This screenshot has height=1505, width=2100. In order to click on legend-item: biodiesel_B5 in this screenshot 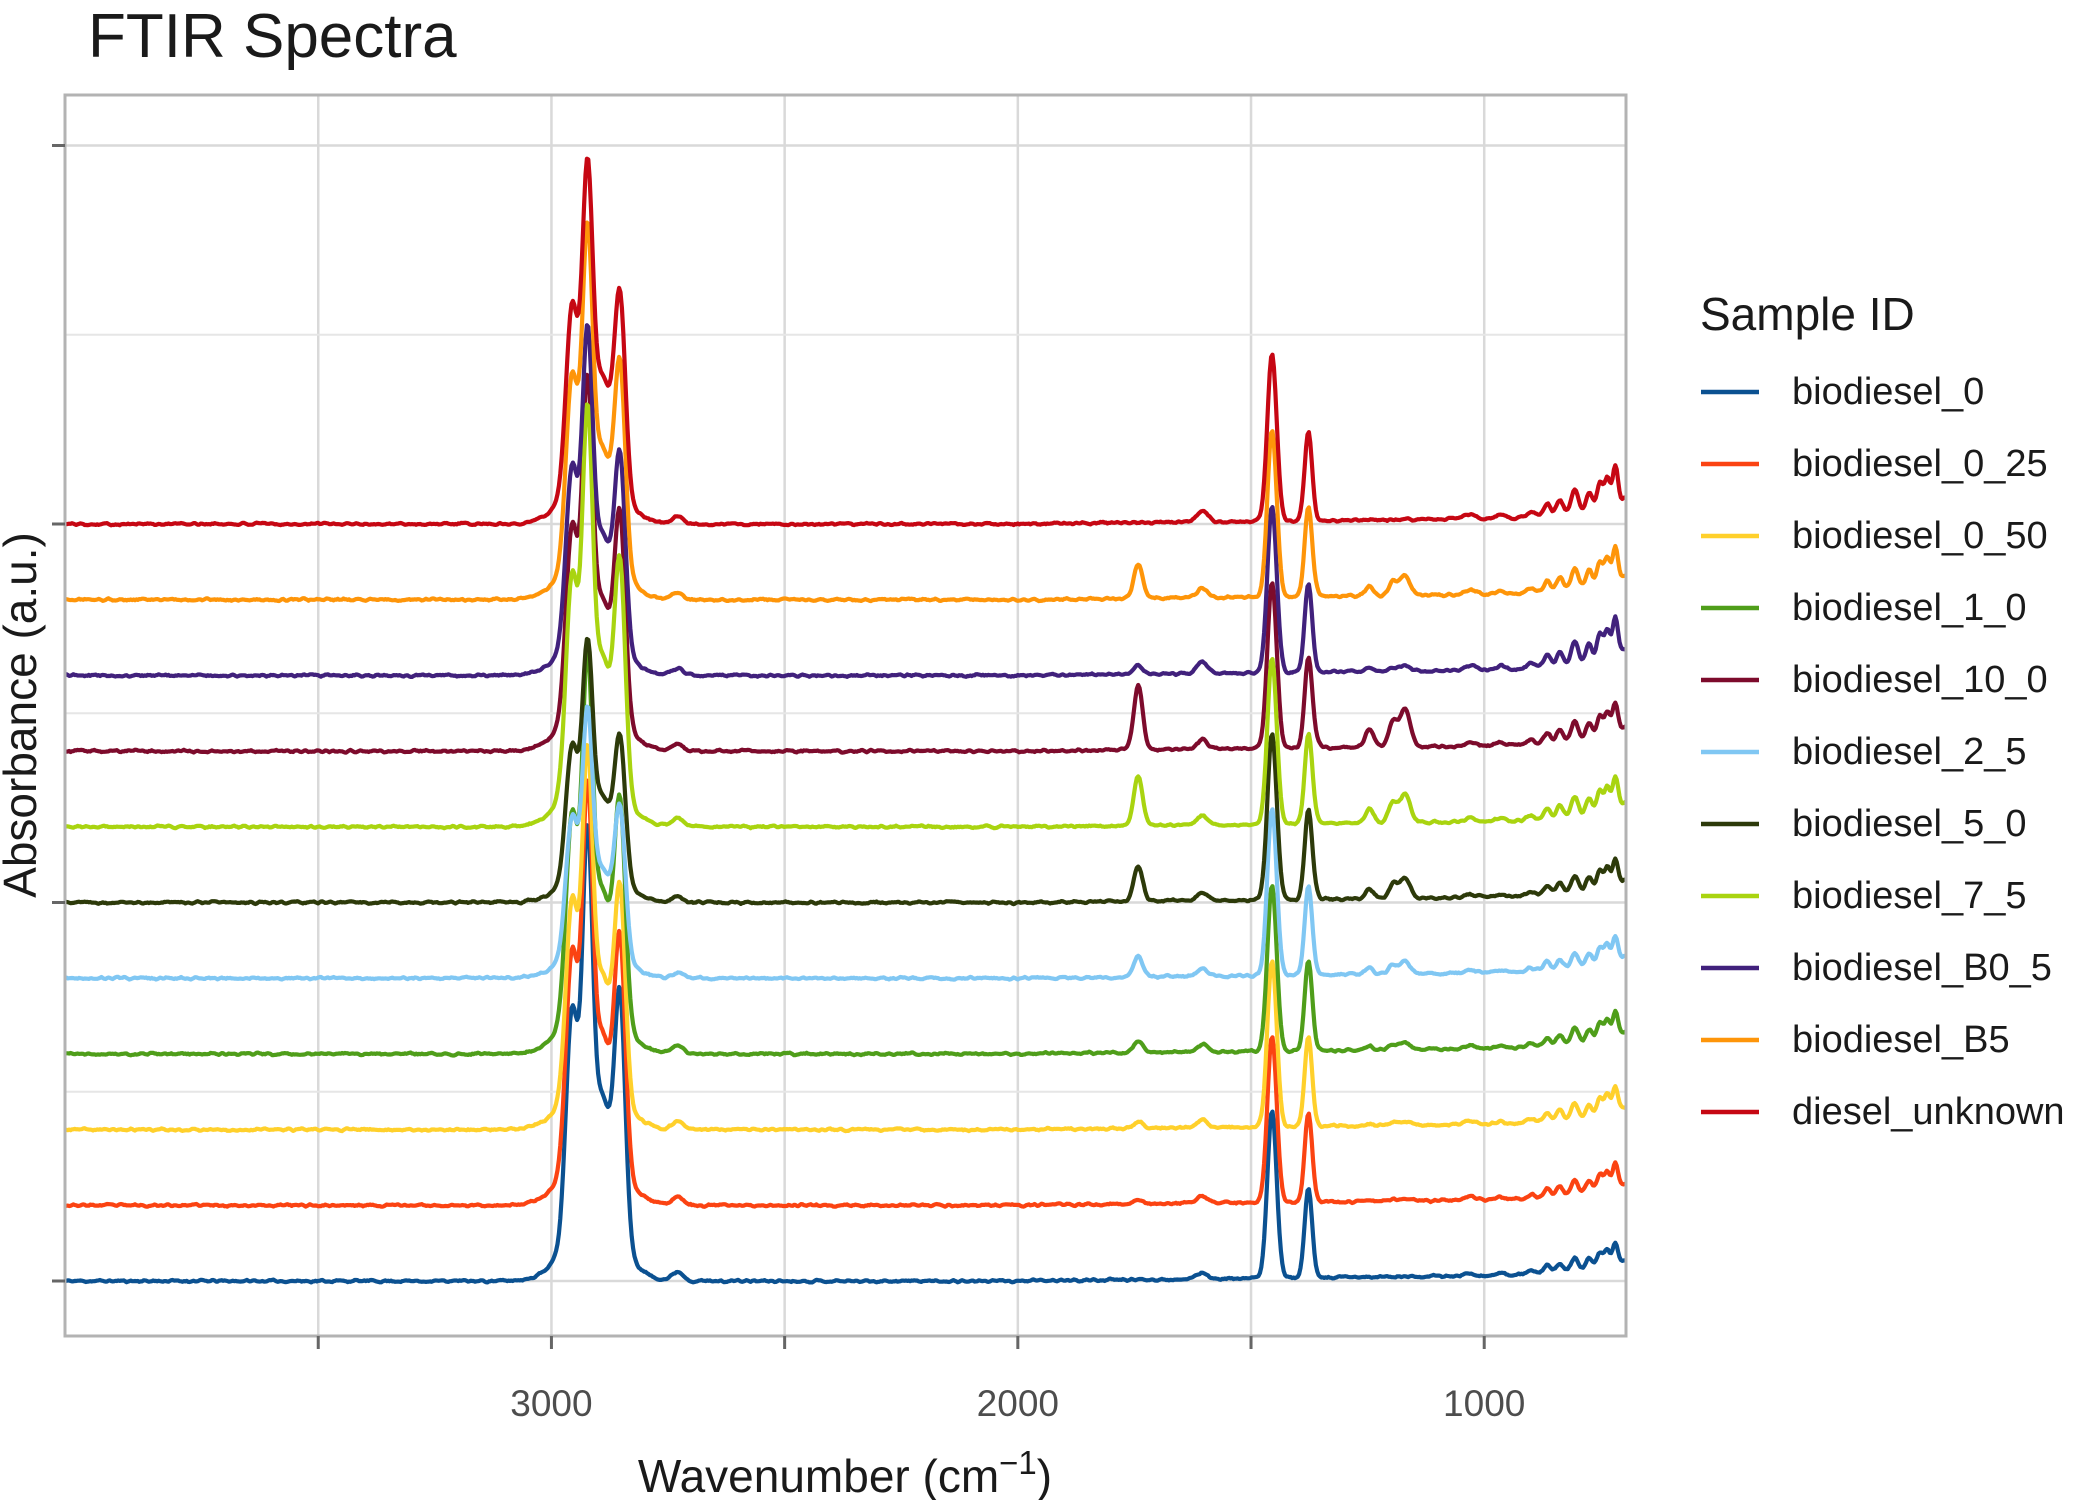, I will do `click(1855, 1040)`.